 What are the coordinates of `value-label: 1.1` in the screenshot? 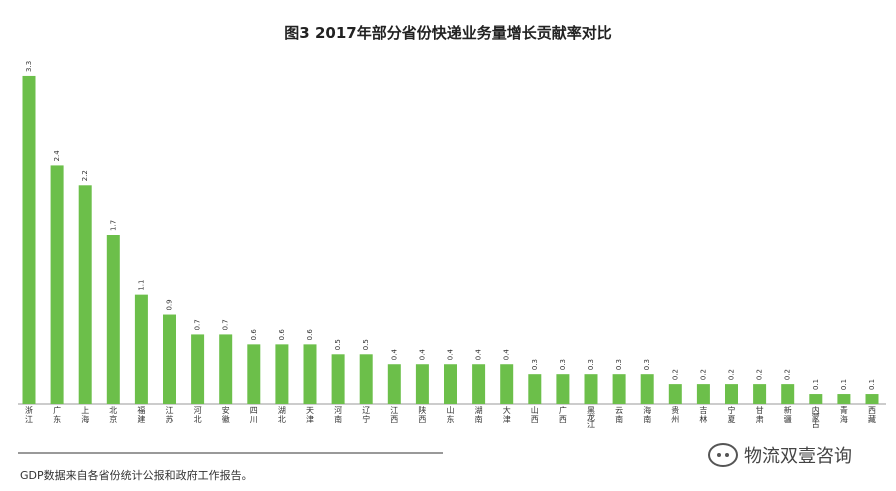 It's located at (141, 285).